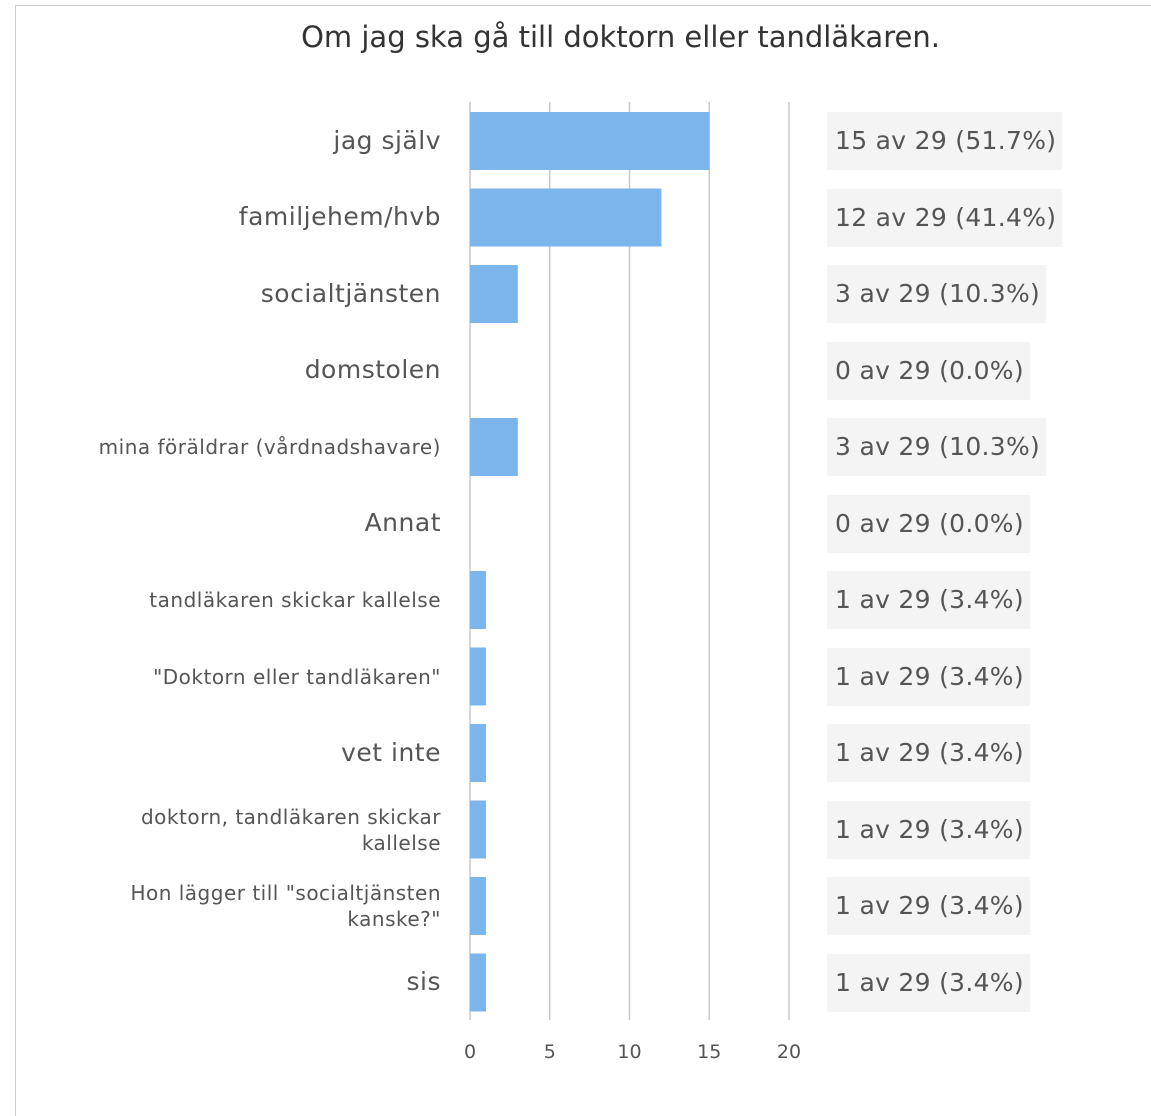 The width and height of the screenshot is (1151, 1116). Describe the element at coordinates (295, 600) in the screenshot. I see `category-label: tandläkaren skickar kallelse` at that location.